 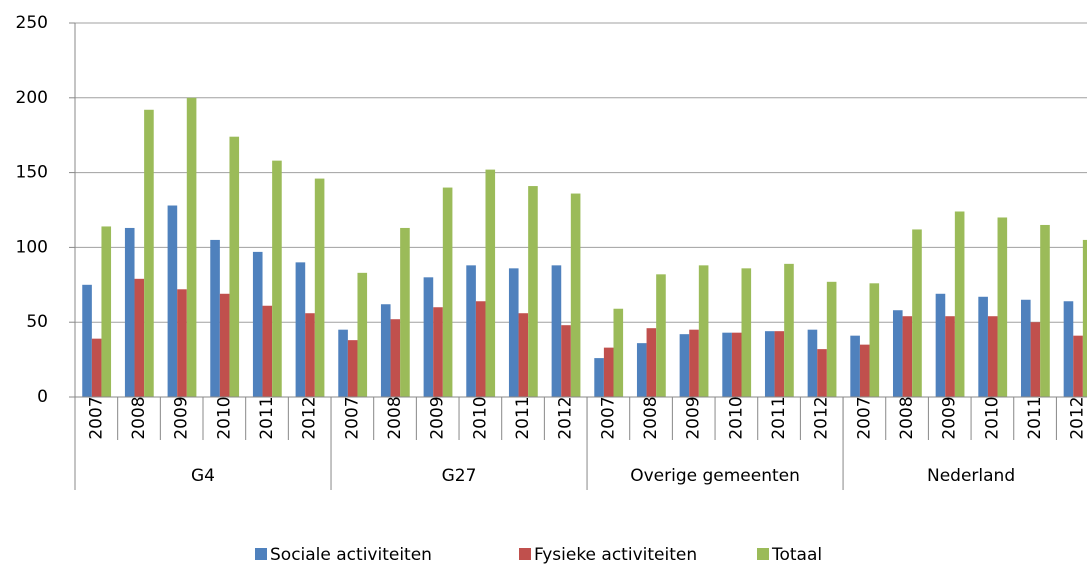 I want to click on y-tick-label: 150, so click(x=32, y=173).